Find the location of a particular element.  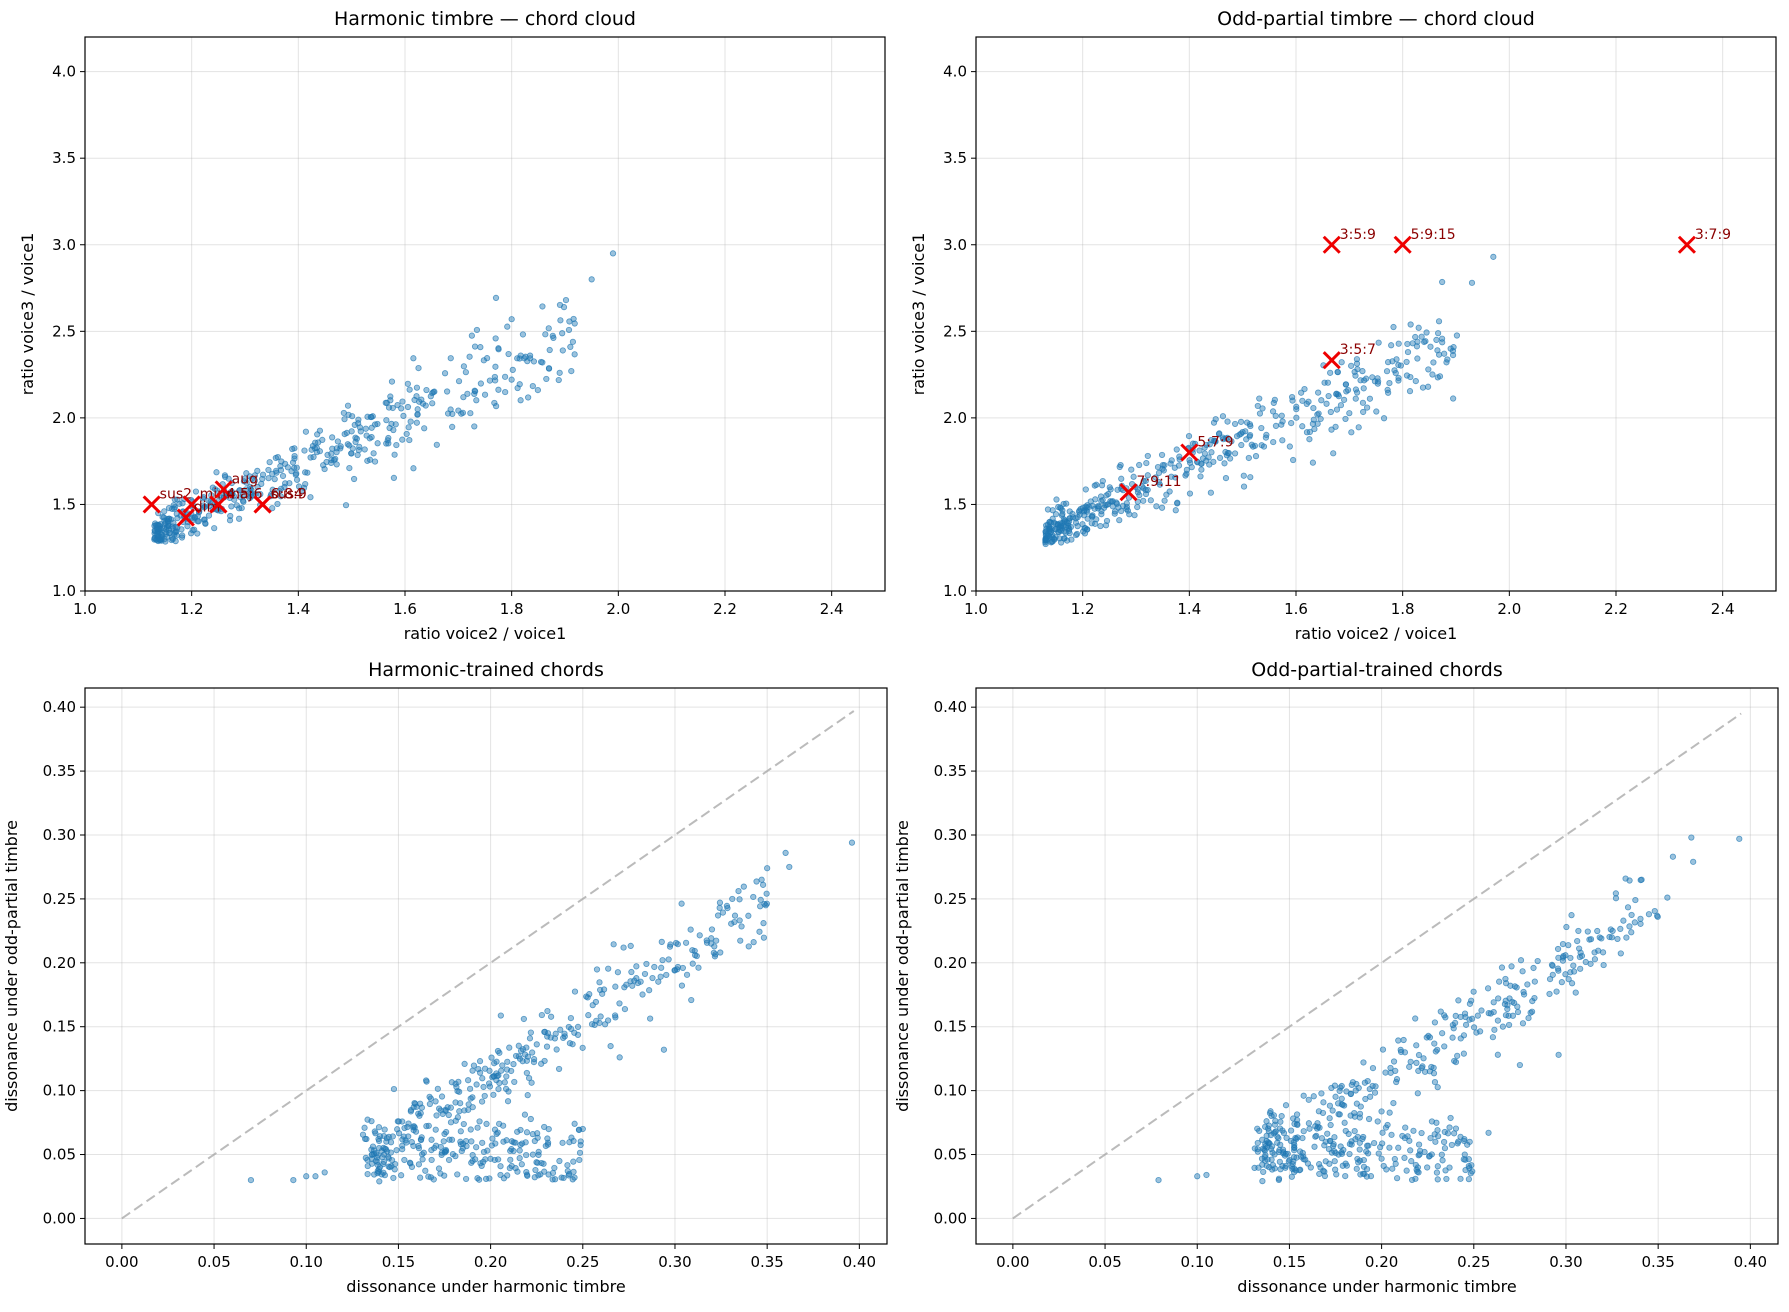

marker-stroke is located at coordinates (223, 489).